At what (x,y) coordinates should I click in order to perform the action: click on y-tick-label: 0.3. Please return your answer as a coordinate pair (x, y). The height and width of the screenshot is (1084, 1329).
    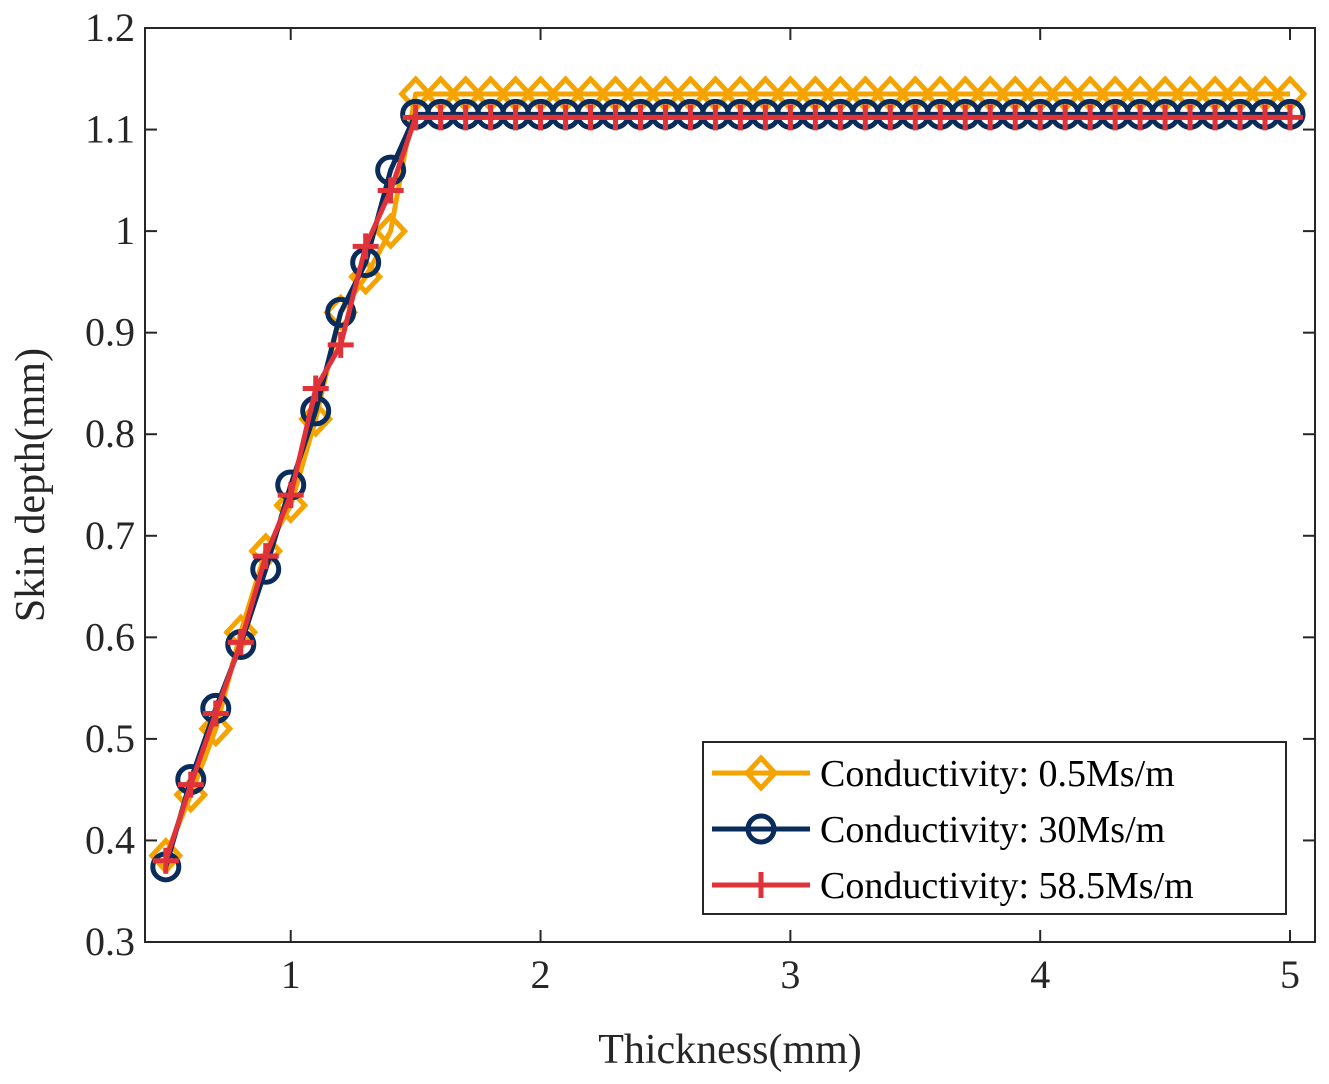
    Looking at the image, I should click on (110, 941).